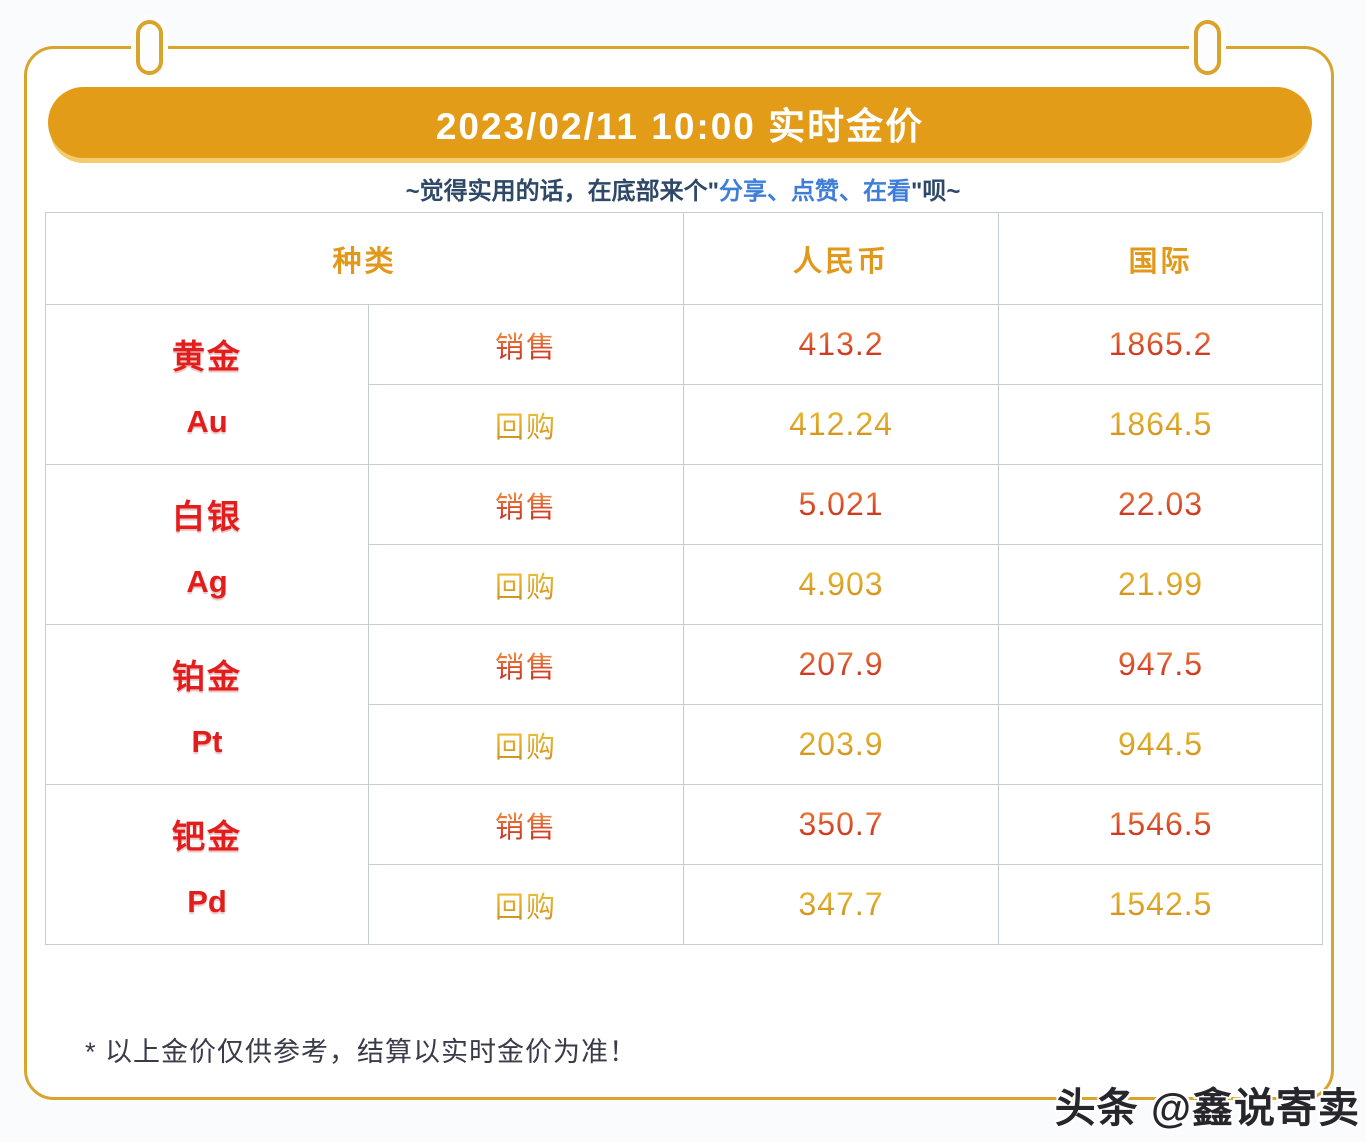 This screenshot has height=1142, width=1366. Describe the element at coordinates (841, 258) in the screenshot. I see `col-header-cny: 人民币` at that location.